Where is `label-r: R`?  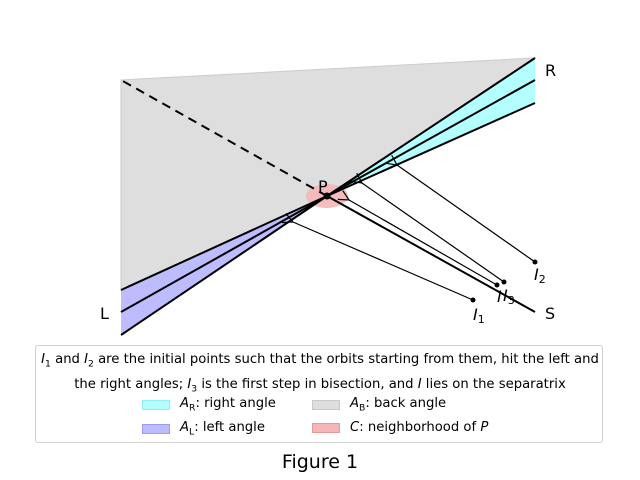 label-r: R is located at coordinates (550, 70).